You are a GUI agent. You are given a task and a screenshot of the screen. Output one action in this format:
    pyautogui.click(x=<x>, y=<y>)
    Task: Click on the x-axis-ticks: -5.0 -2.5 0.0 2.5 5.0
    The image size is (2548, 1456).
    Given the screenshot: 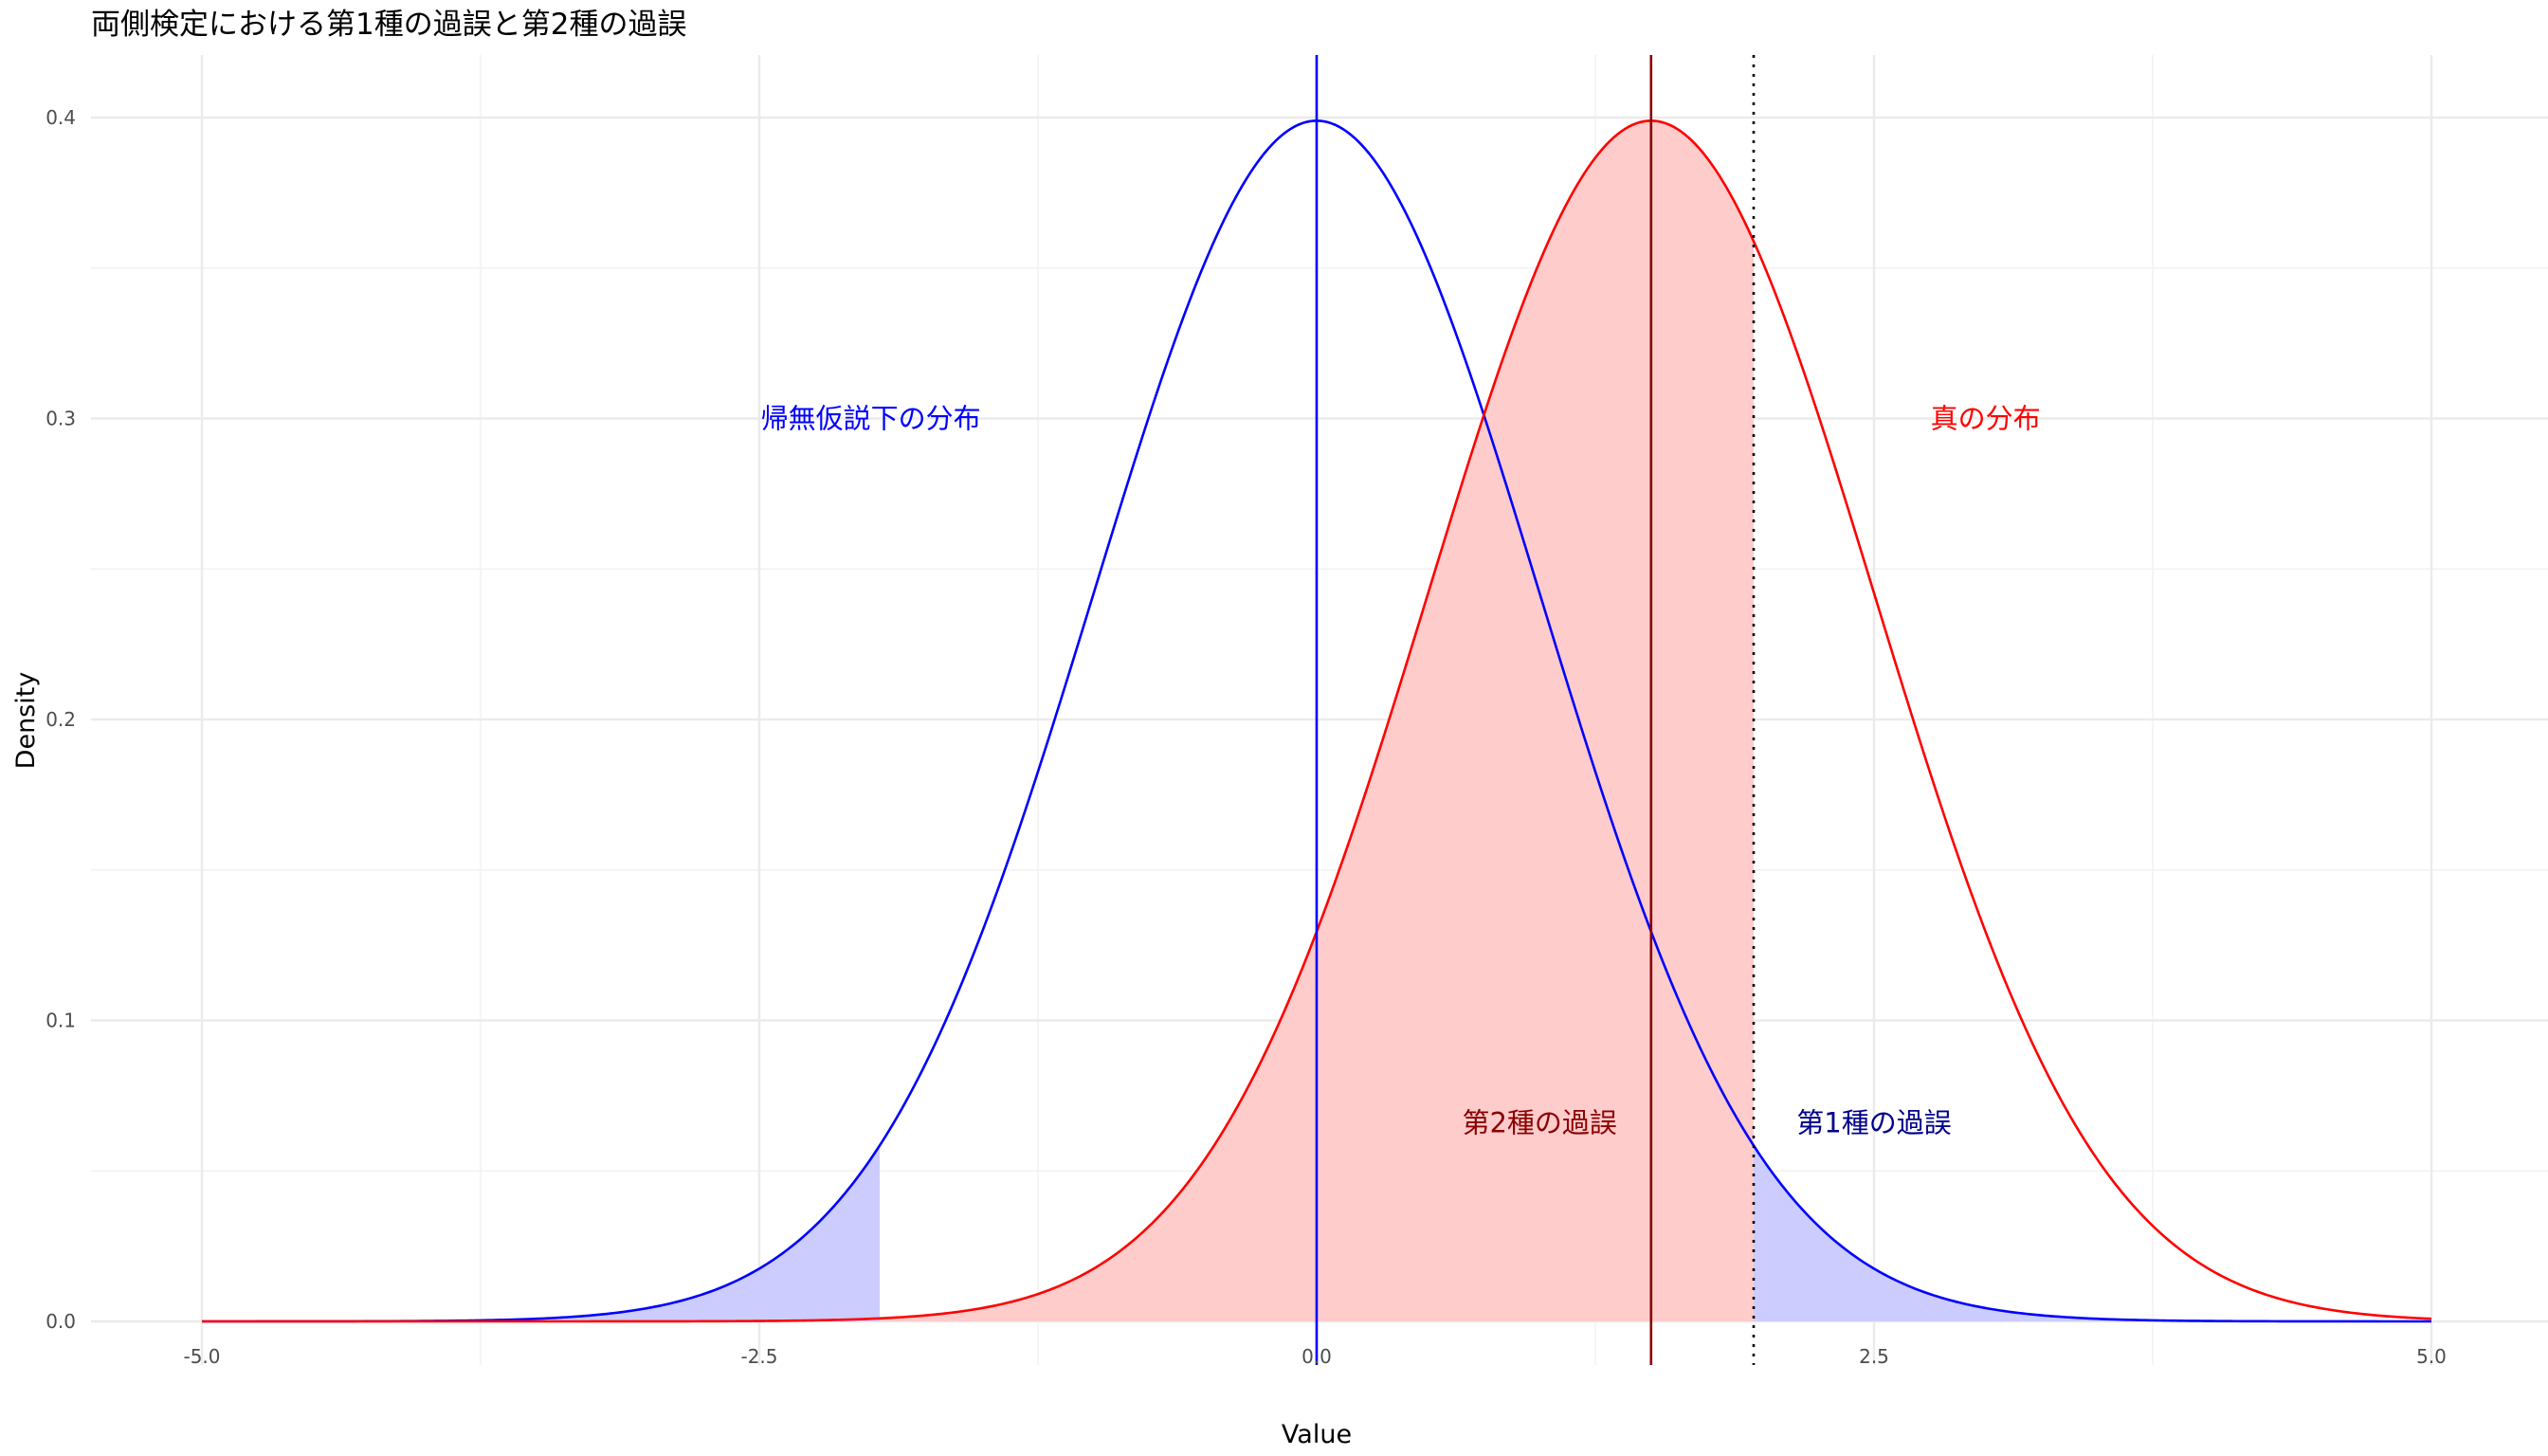 What is the action you would take?
    pyautogui.click(x=1314, y=1356)
    